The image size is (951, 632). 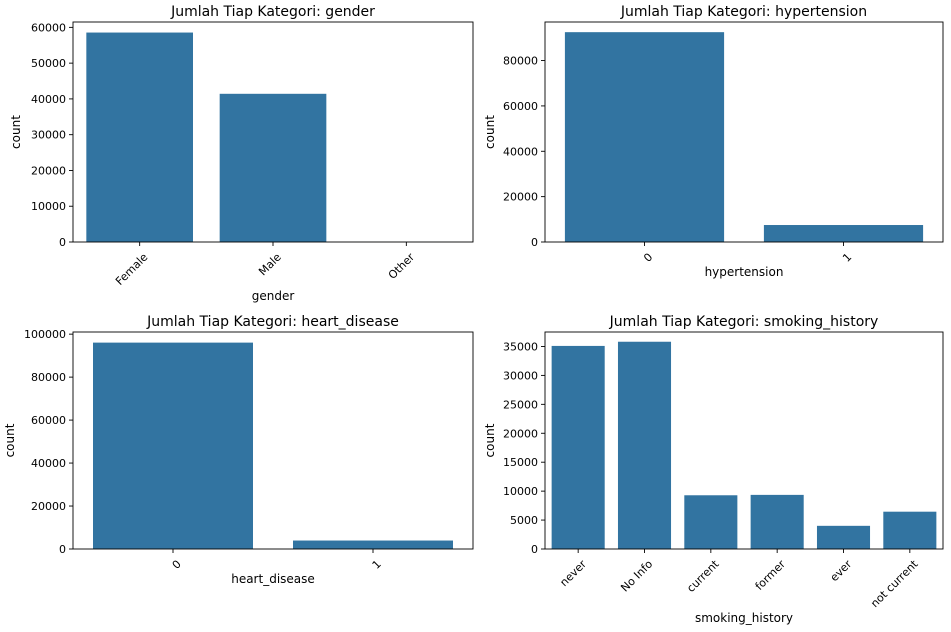 I want to click on x-tick-label: No Info, so click(x=636, y=575).